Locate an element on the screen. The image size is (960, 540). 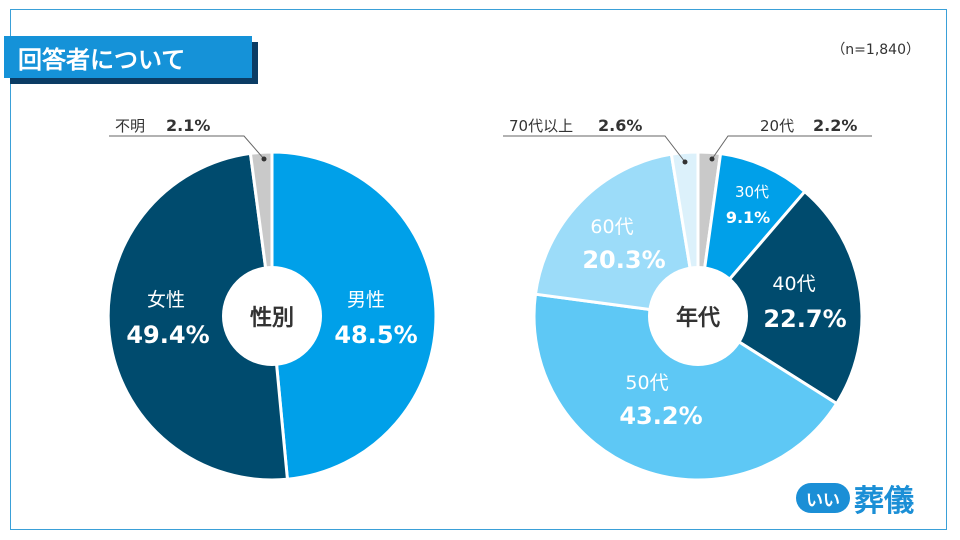
age-60s-value: 20.3% is located at coordinates (623, 260).